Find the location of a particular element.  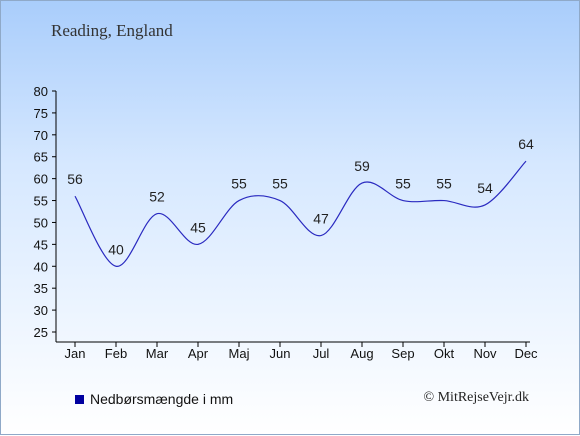

x-tick-label: Jan is located at coordinates (75, 353).